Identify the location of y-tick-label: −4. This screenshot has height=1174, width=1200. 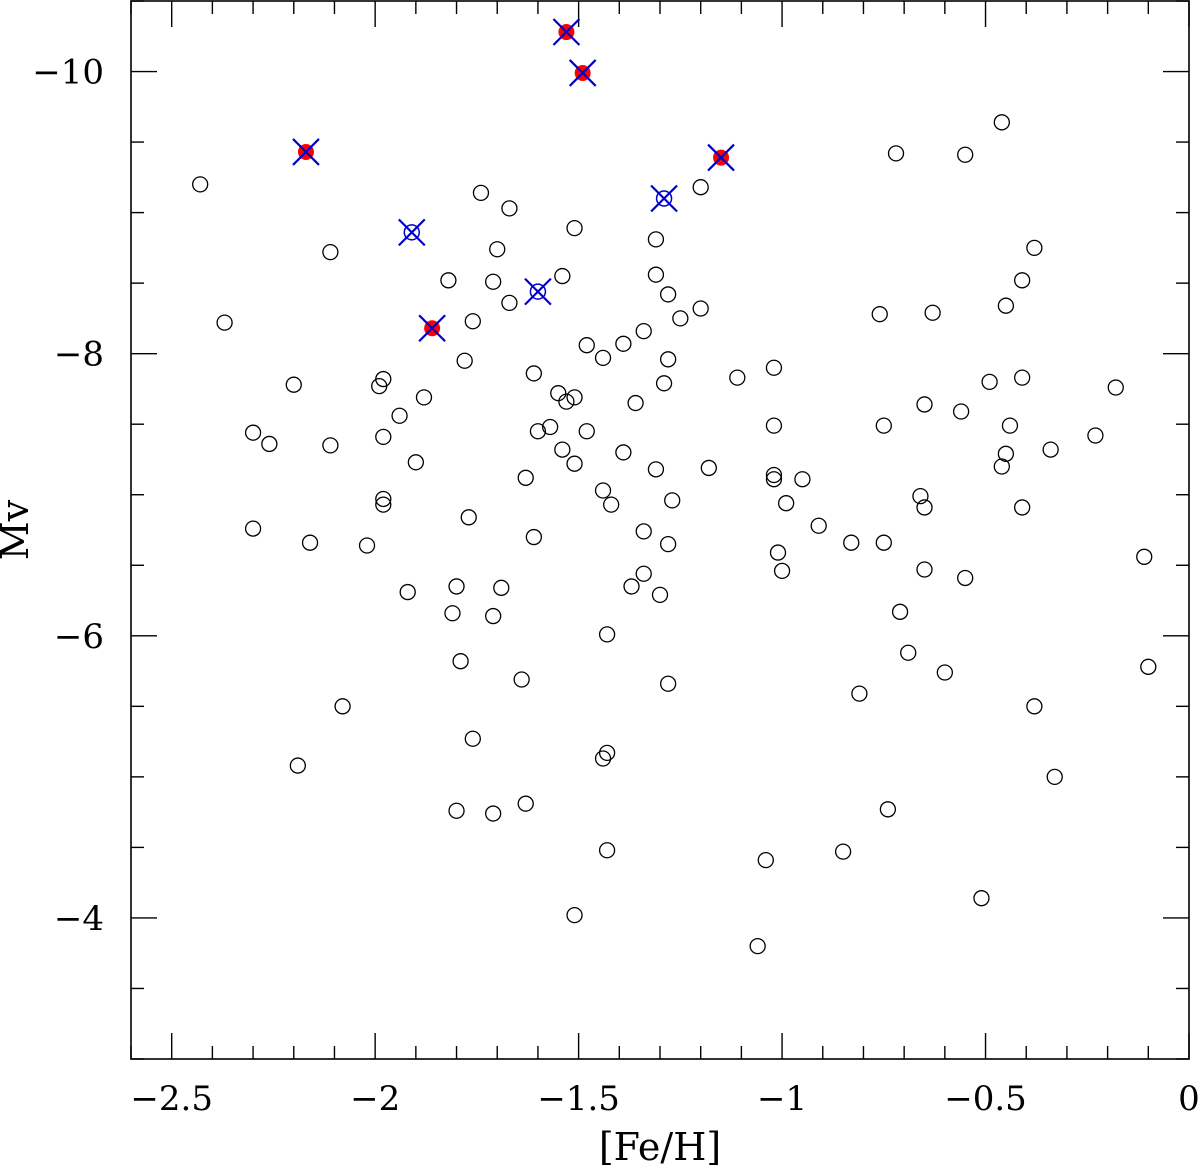
(79, 919).